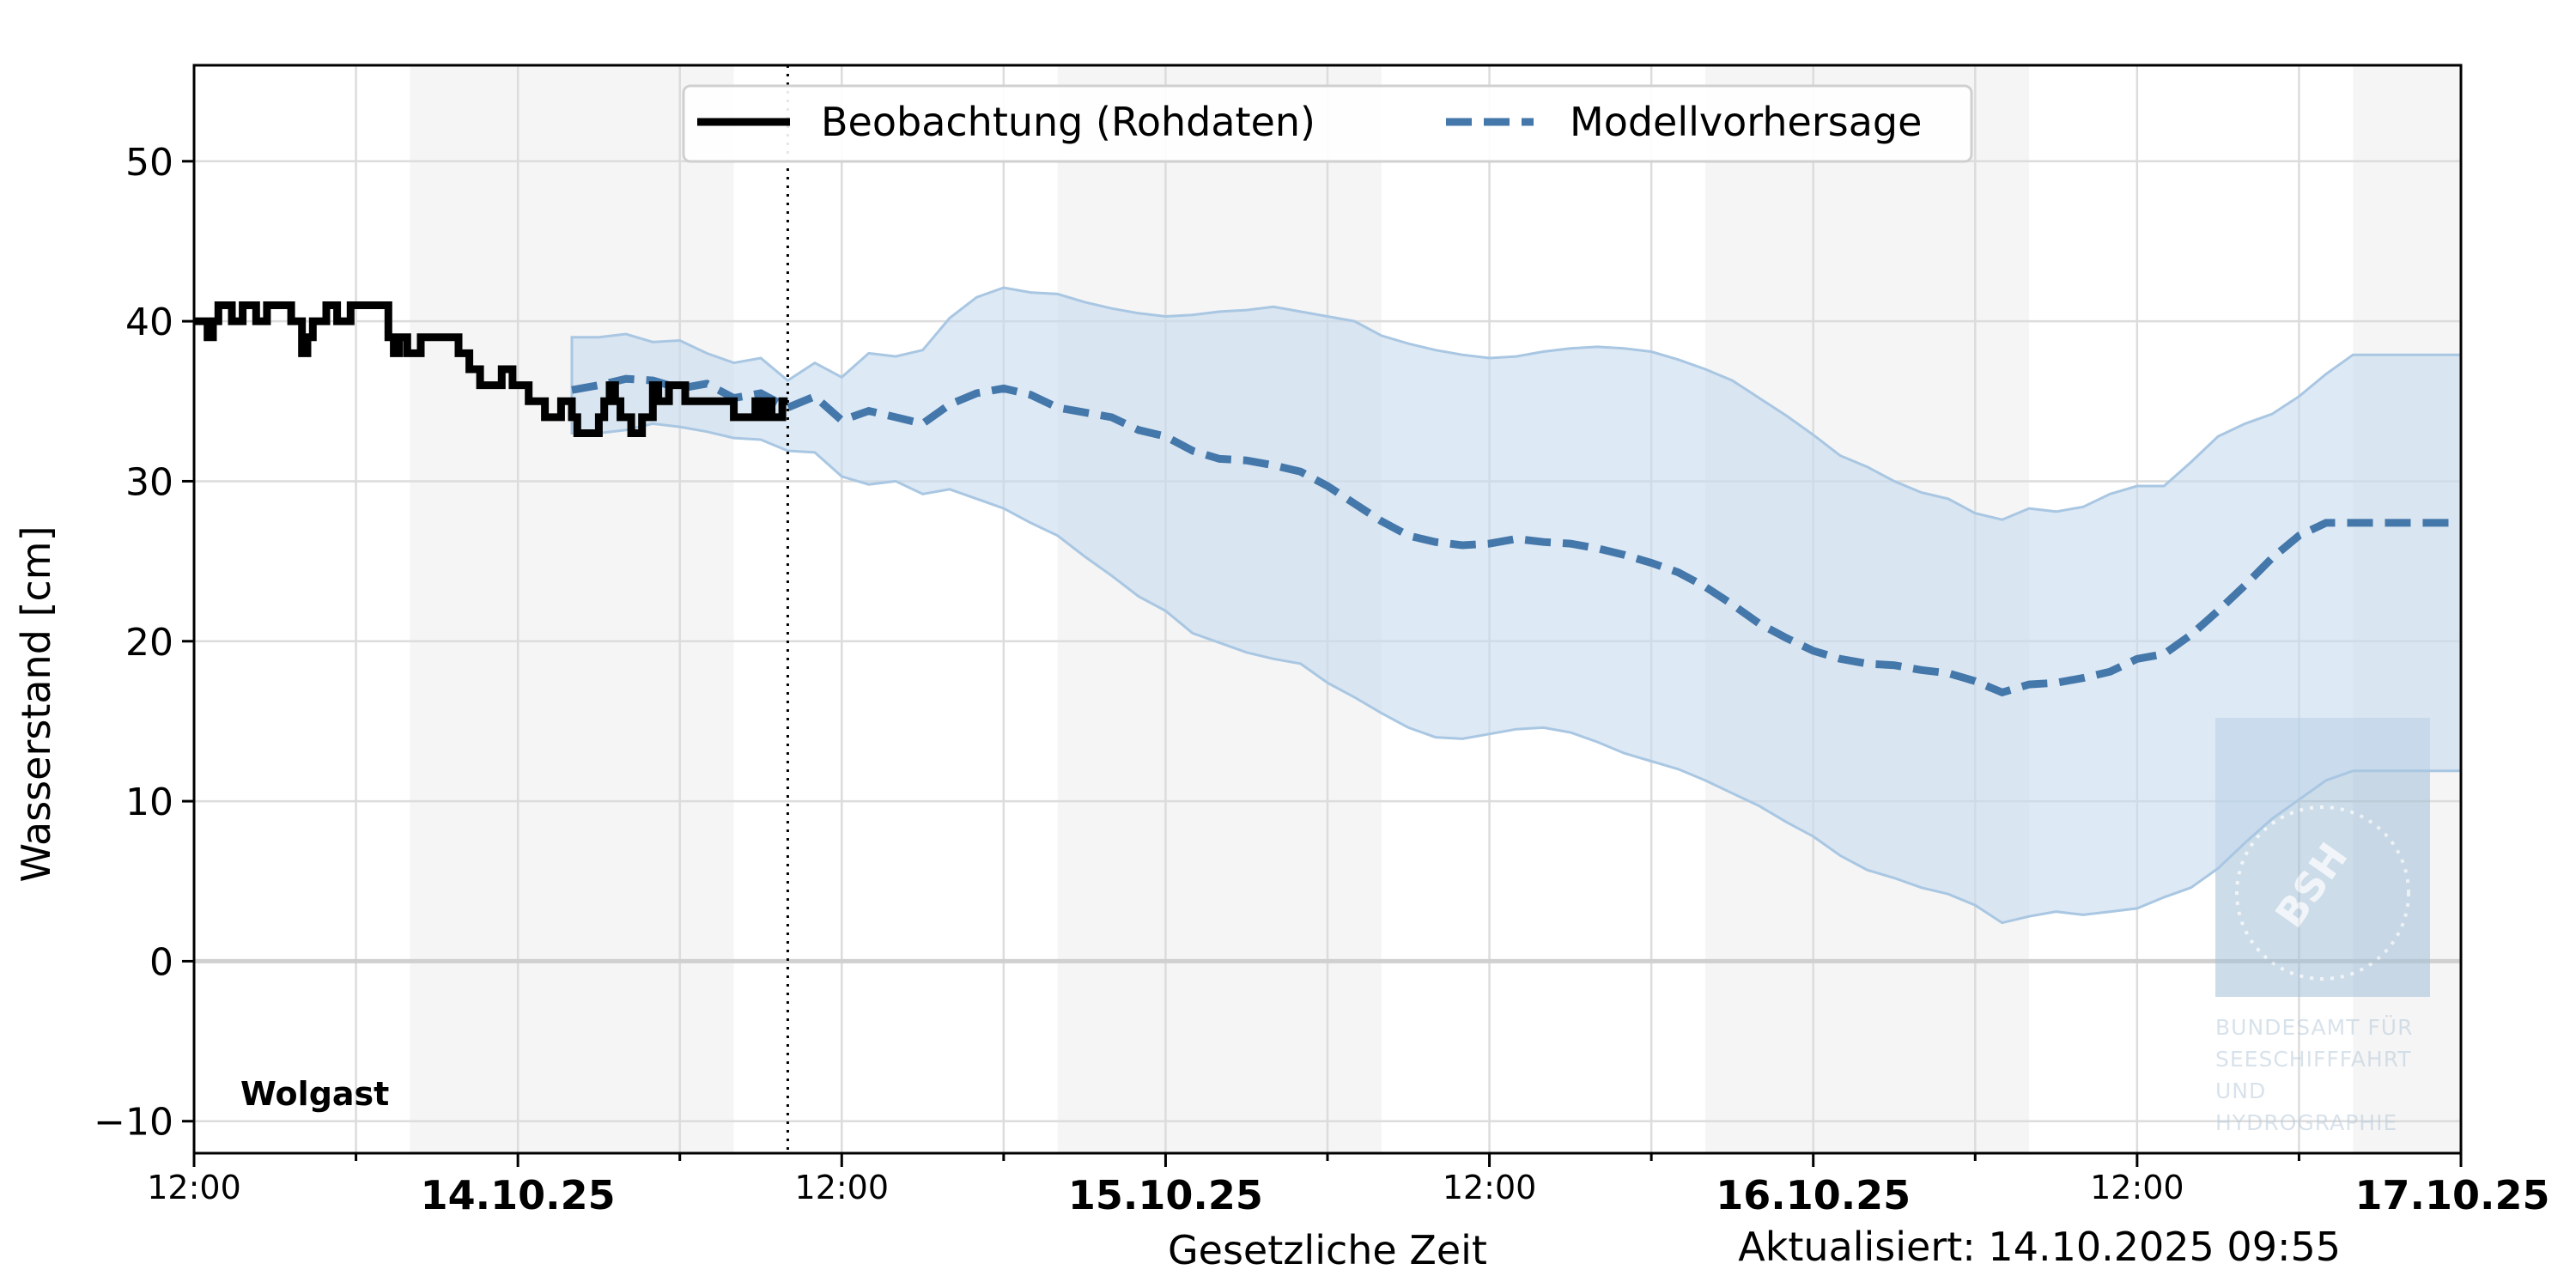 The height and width of the screenshot is (1288, 2576). What do you see at coordinates (1327, 123) in the screenshot?
I see `legend: Beobachtung (Rohdaten) Modellvorhersage` at bounding box center [1327, 123].